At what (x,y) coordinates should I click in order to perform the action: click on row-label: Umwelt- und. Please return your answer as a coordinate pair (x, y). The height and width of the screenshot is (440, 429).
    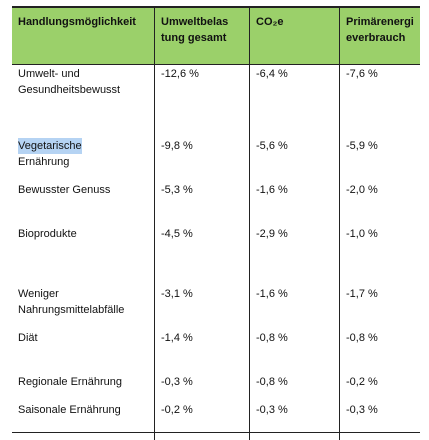
    Looking at the image, I should click on (49, 74).